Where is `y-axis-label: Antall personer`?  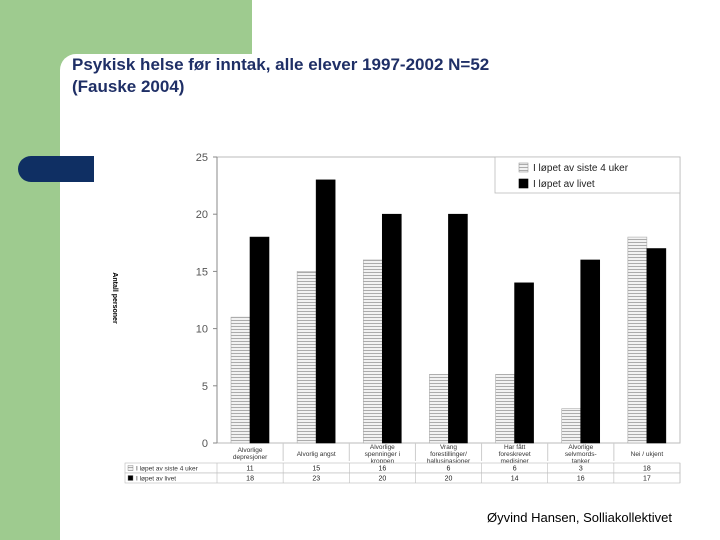
y-axis-label: Antall personer is located at coordinates (114, 298).